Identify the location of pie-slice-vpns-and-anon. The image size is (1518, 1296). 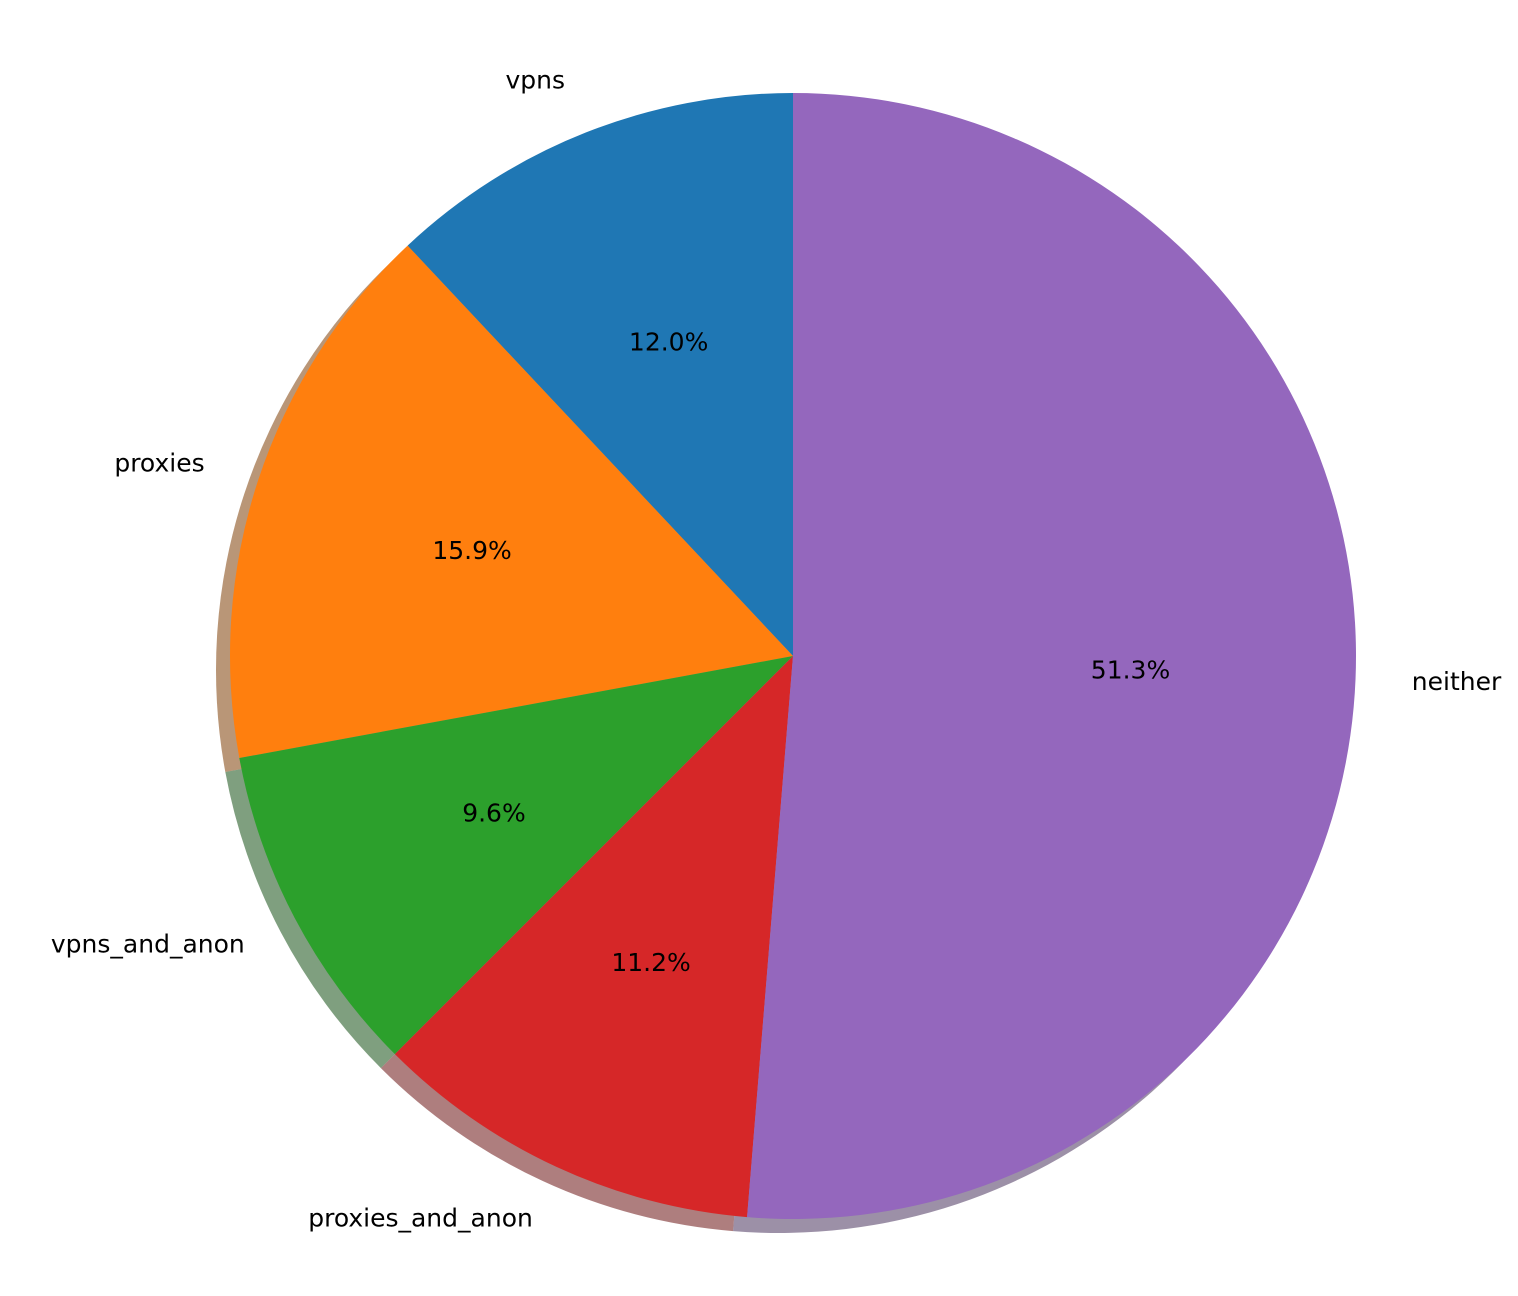
(516, 855).